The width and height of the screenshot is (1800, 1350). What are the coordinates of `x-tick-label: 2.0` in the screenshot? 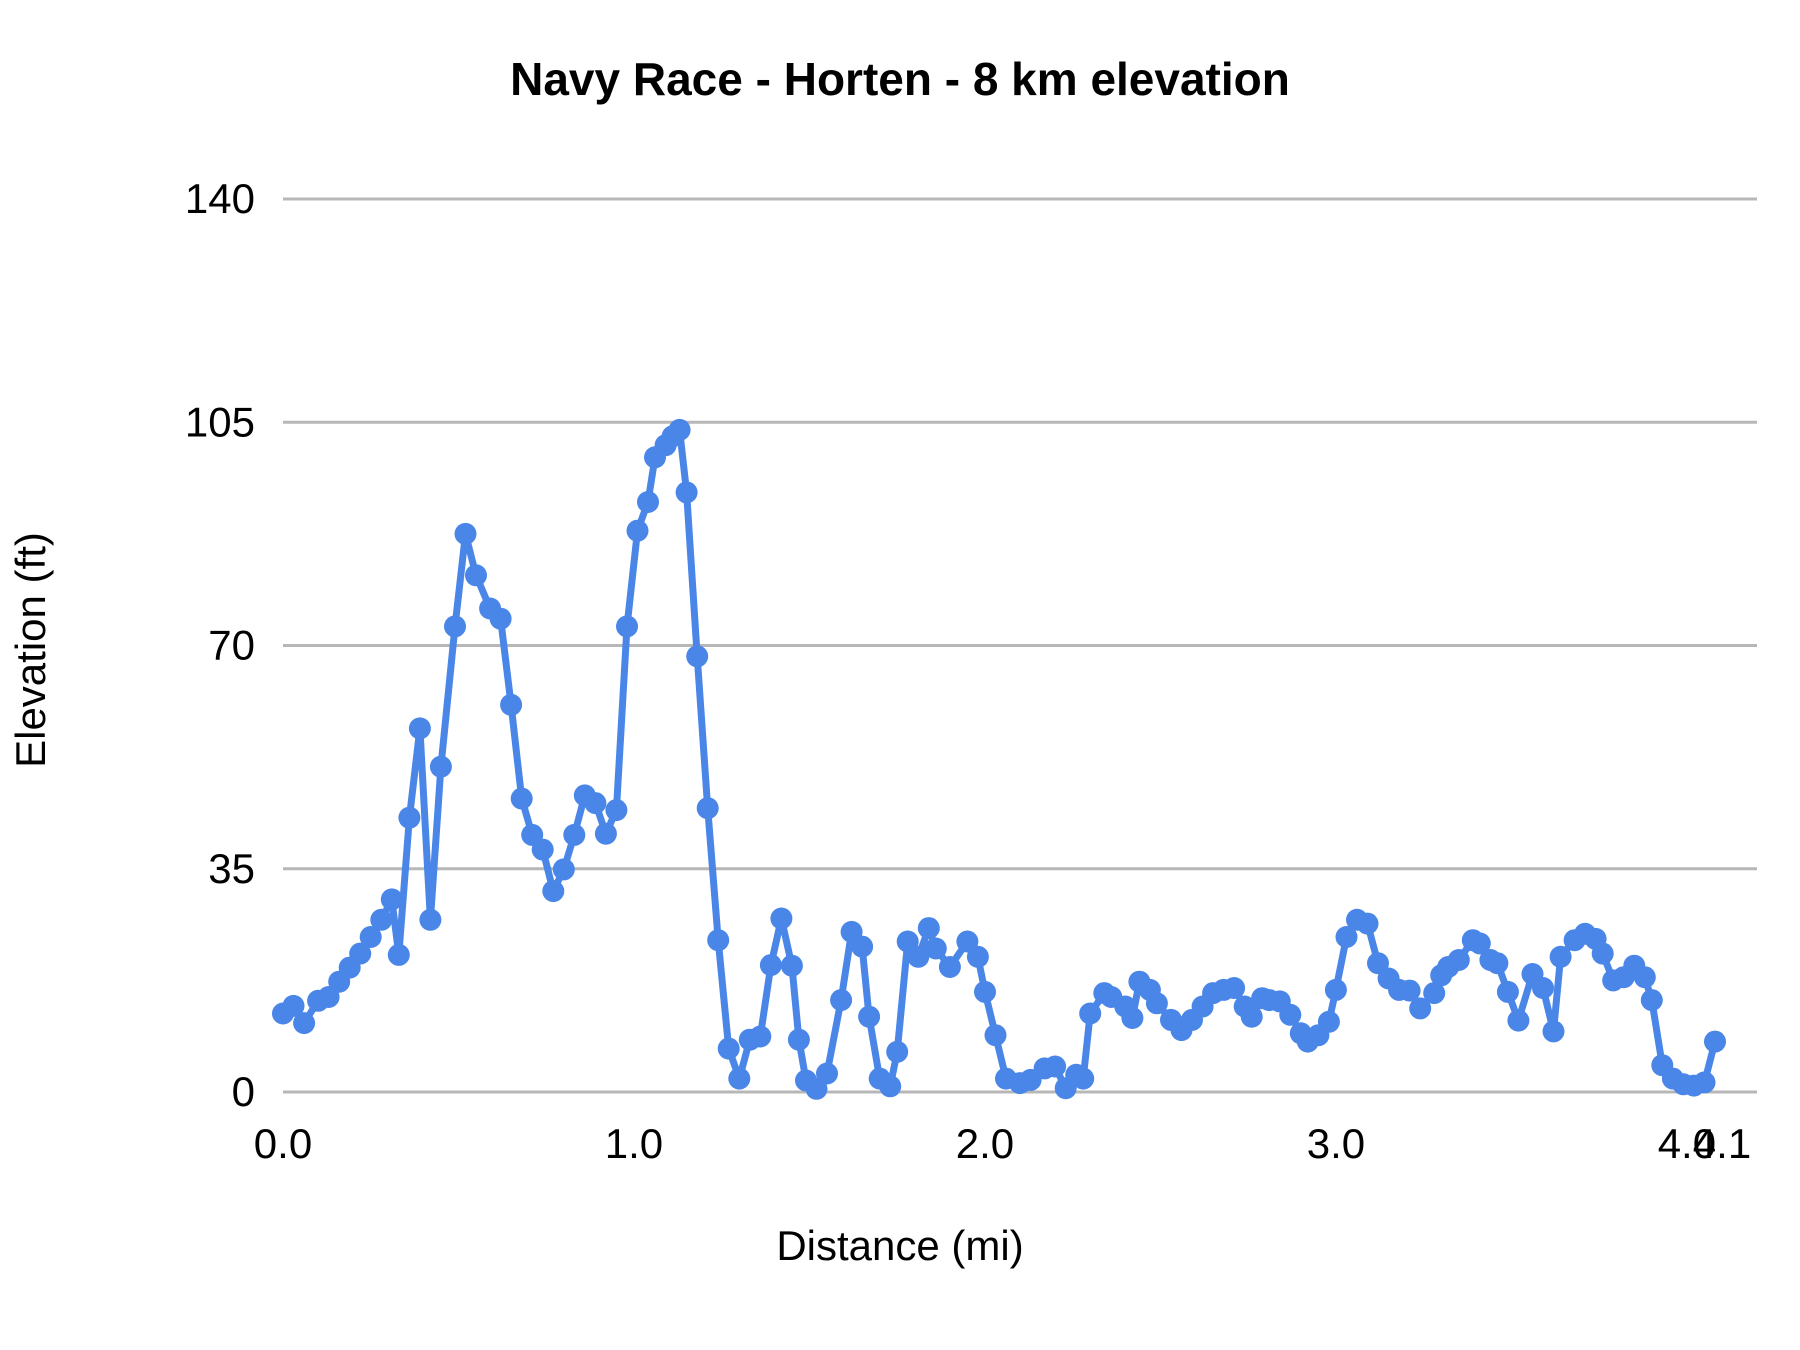 It's located at (985, 1143).